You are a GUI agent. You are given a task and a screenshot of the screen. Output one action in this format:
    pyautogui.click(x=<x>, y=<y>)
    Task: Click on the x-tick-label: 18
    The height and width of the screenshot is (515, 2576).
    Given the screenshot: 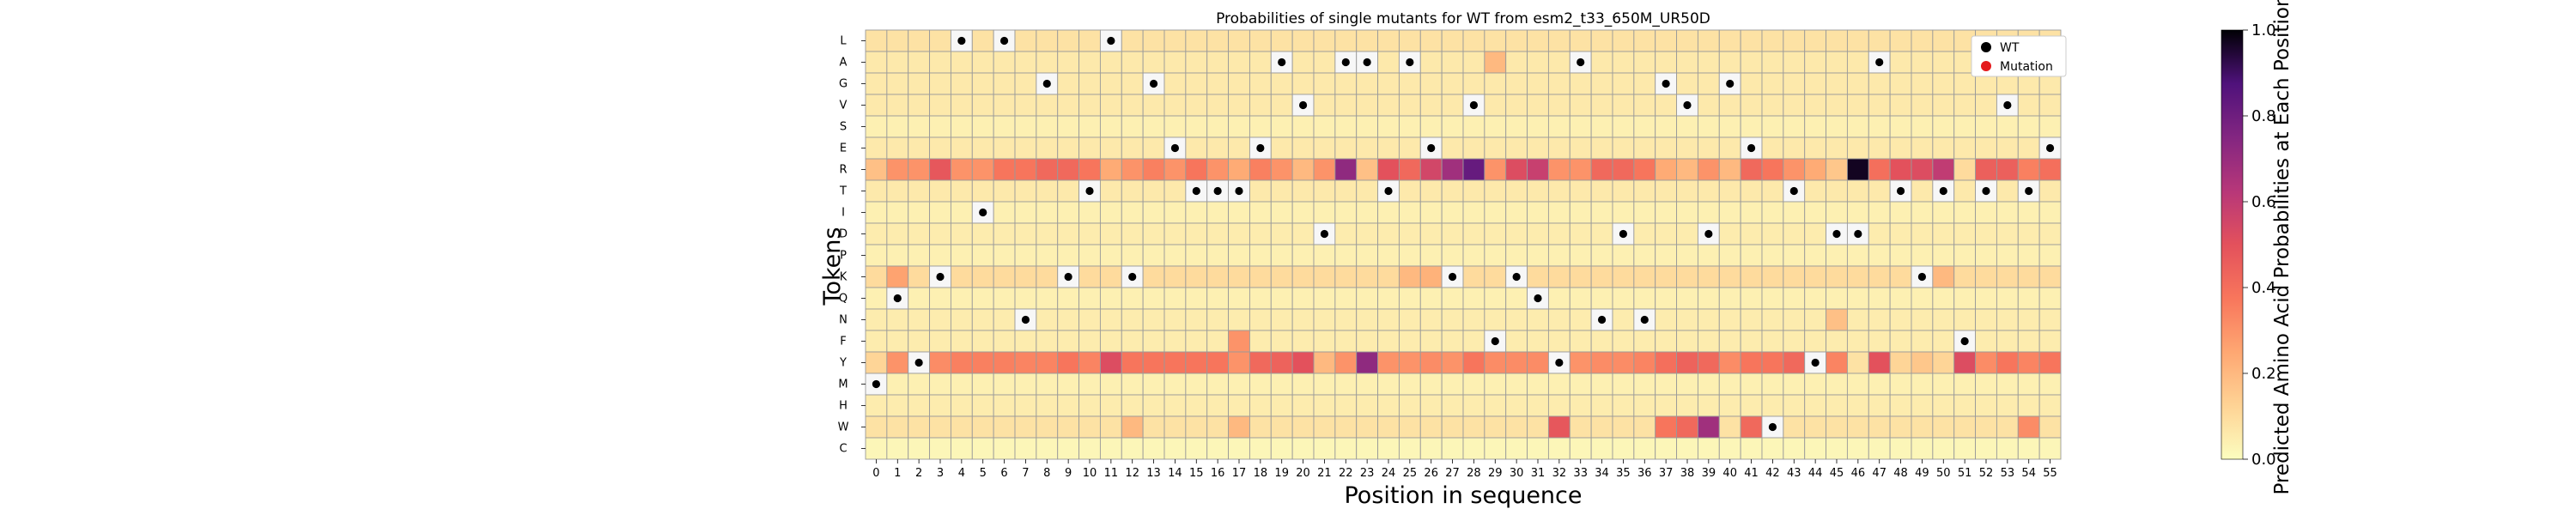 What is the action you would take?
    pyautogui.click(x=1261, y=473)
    